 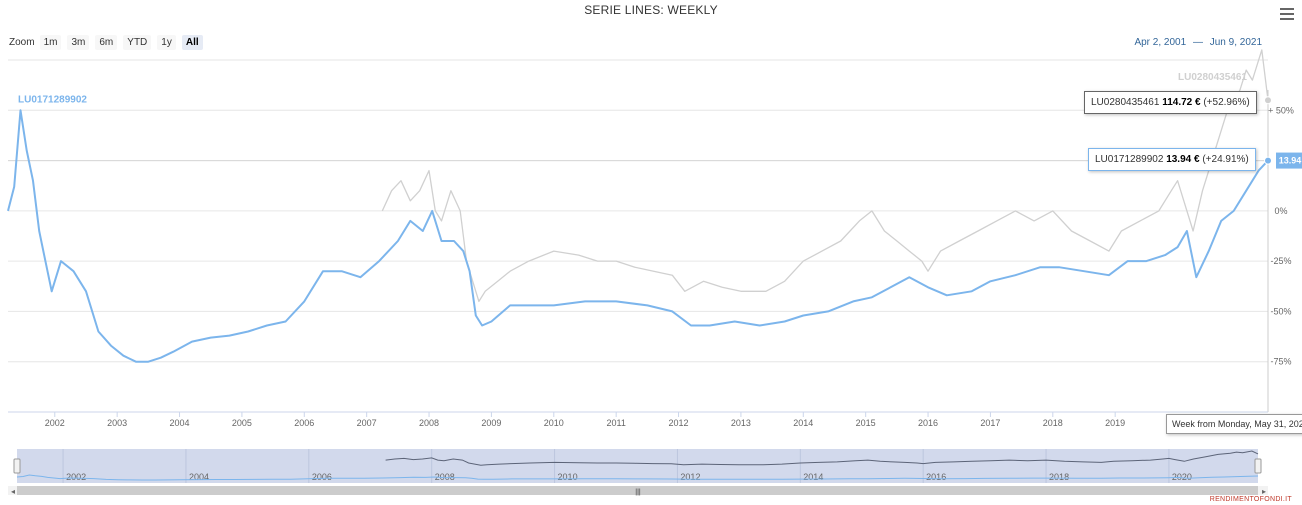 I want to click on x-axis-tick-label: 2019, so click(x=1115, y=423).